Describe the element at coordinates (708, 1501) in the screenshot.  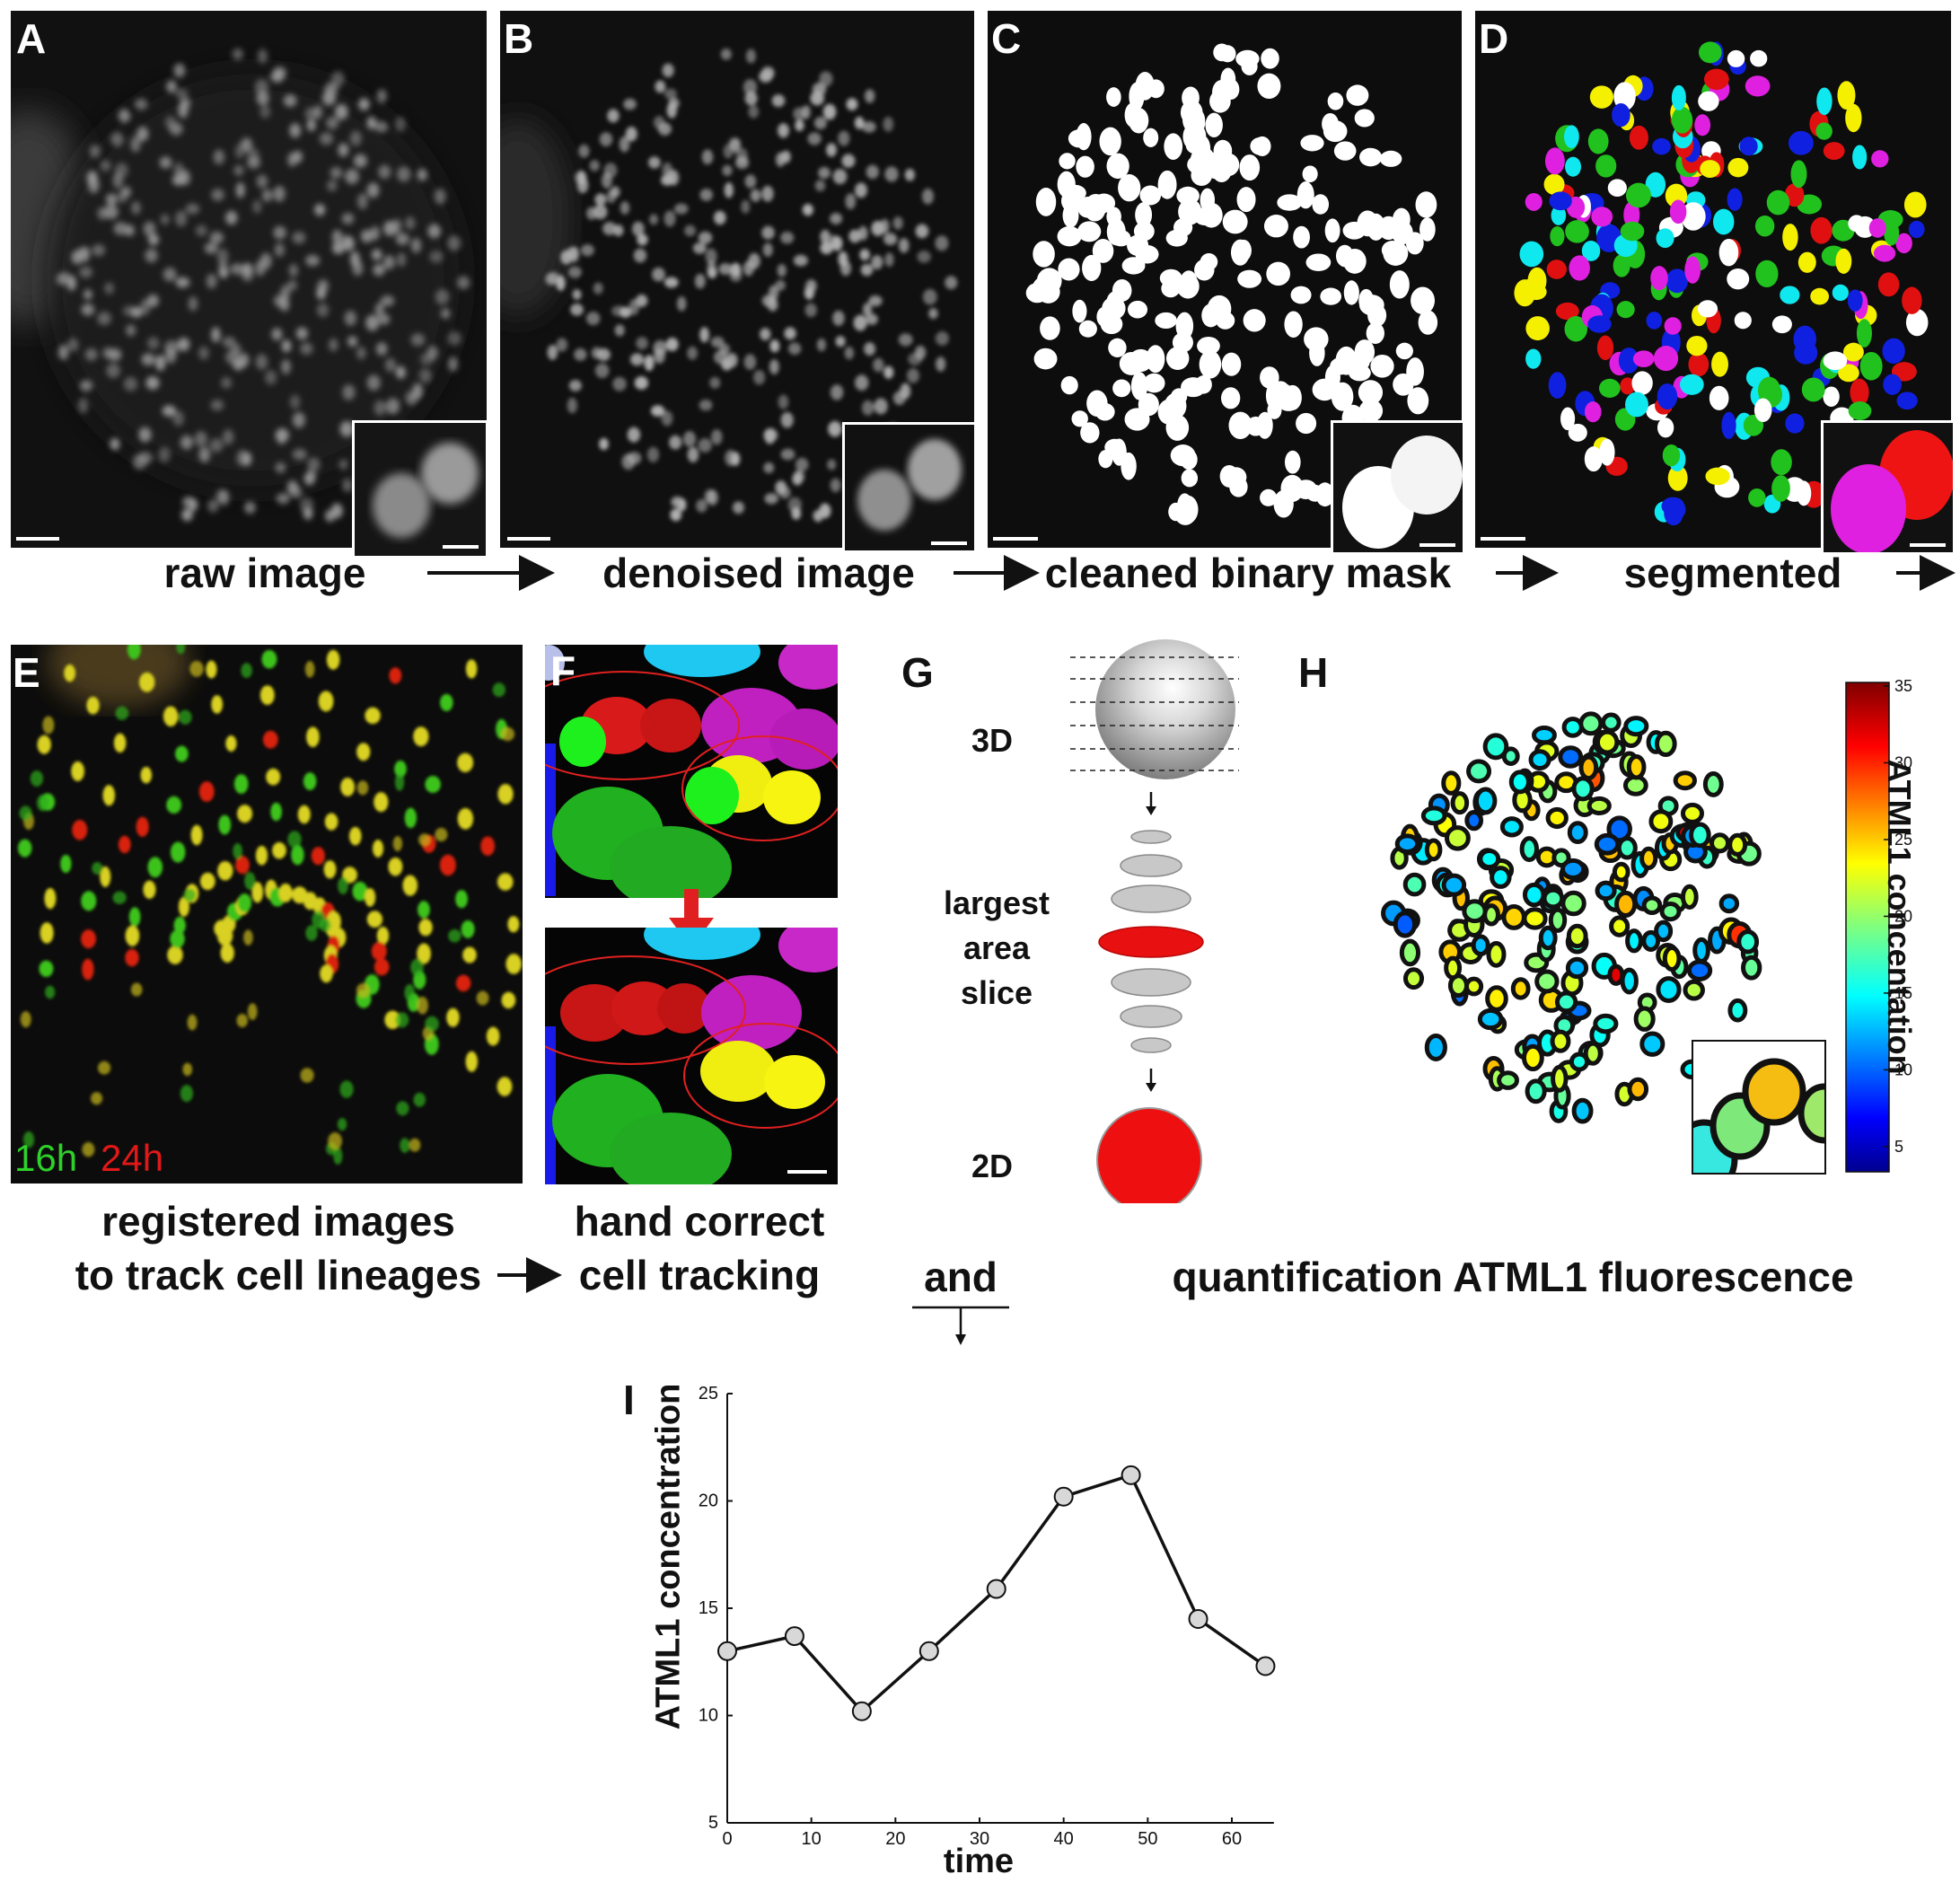
I see `y-tick-label: 20` at that location.